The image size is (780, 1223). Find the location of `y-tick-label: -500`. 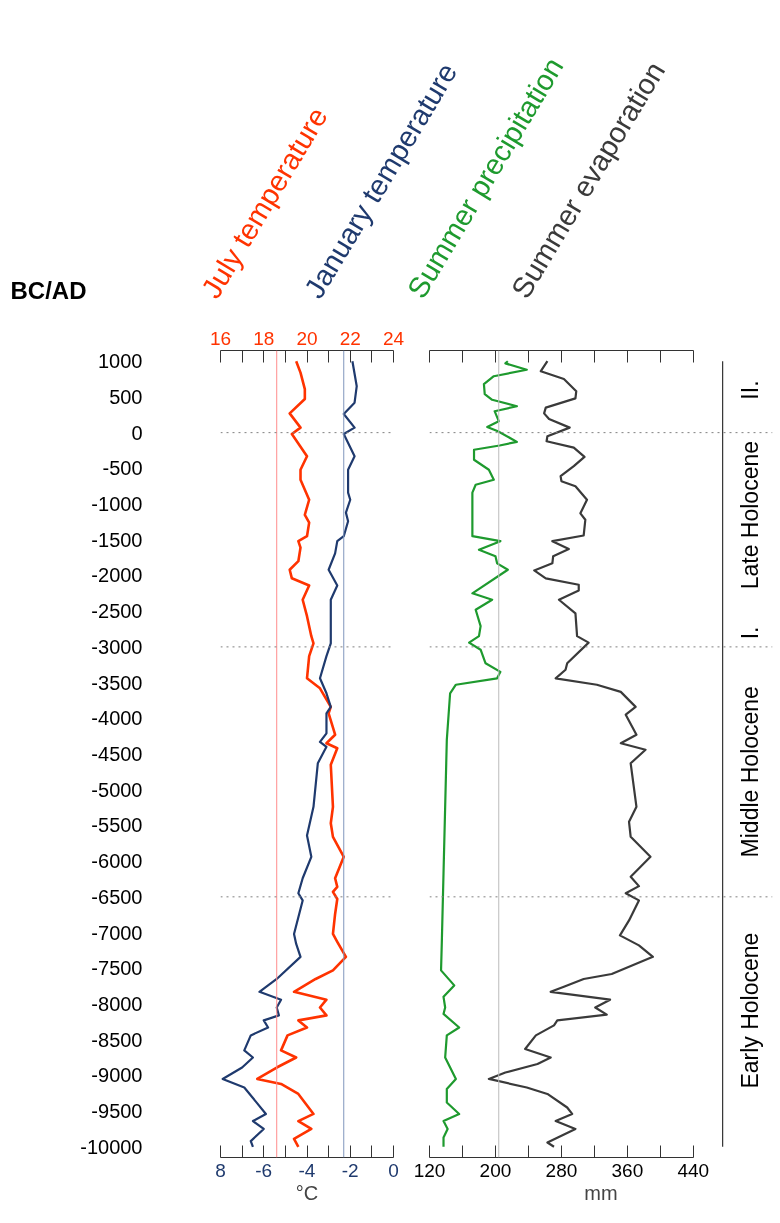

y-tick-label: -500 is located at coordinates (122, 468).